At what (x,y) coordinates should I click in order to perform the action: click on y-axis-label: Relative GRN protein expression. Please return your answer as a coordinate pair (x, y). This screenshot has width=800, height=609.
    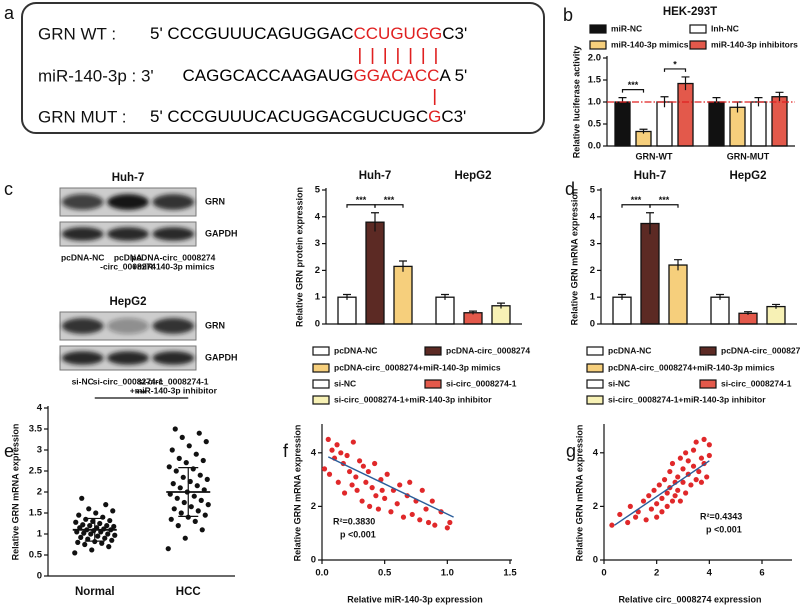
    Looking at the image, I should click on (299, 257).